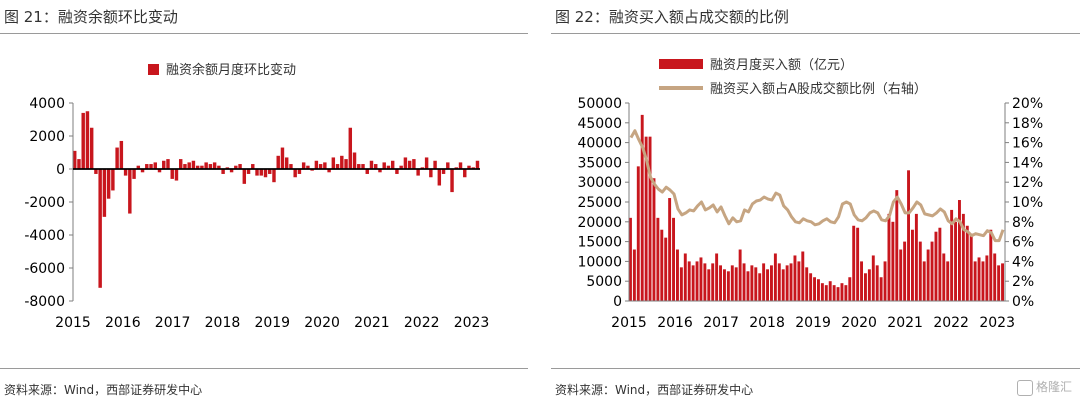  Describe the element at coordinates (617, 302) in the screenshot. I see `left-y-tick-label: 0` at that location.